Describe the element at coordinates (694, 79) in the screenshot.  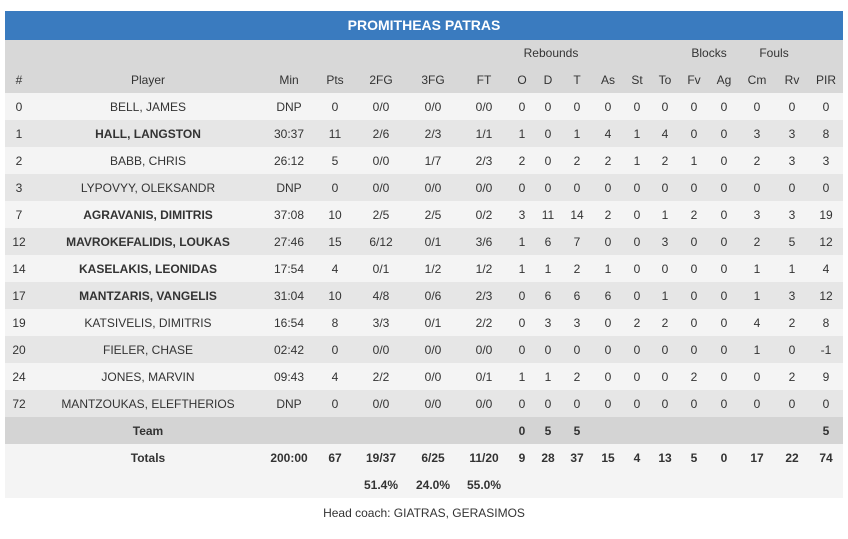
I see `col-header-blocks-favor: Fv` at that location.